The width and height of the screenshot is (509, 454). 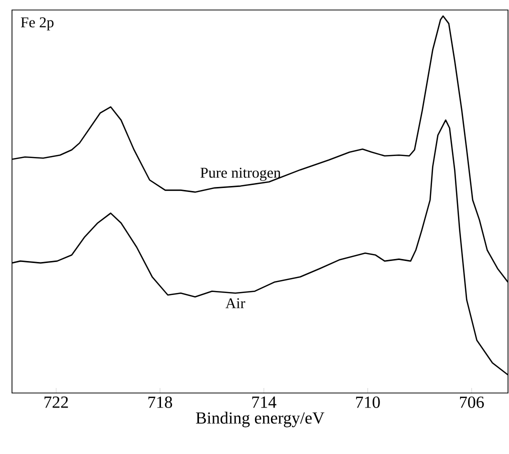 What do you see at coordinates (236, 303) in the screenshot?
I see `series-label: Air` at bounding box center [236, 303].